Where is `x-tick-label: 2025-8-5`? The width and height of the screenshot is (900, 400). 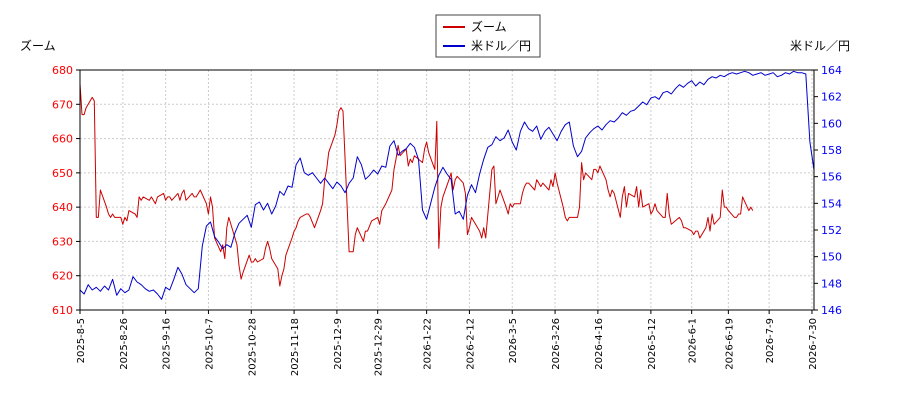
x-tick-label: 2025-8-5 is located at coordinates (81, 340).